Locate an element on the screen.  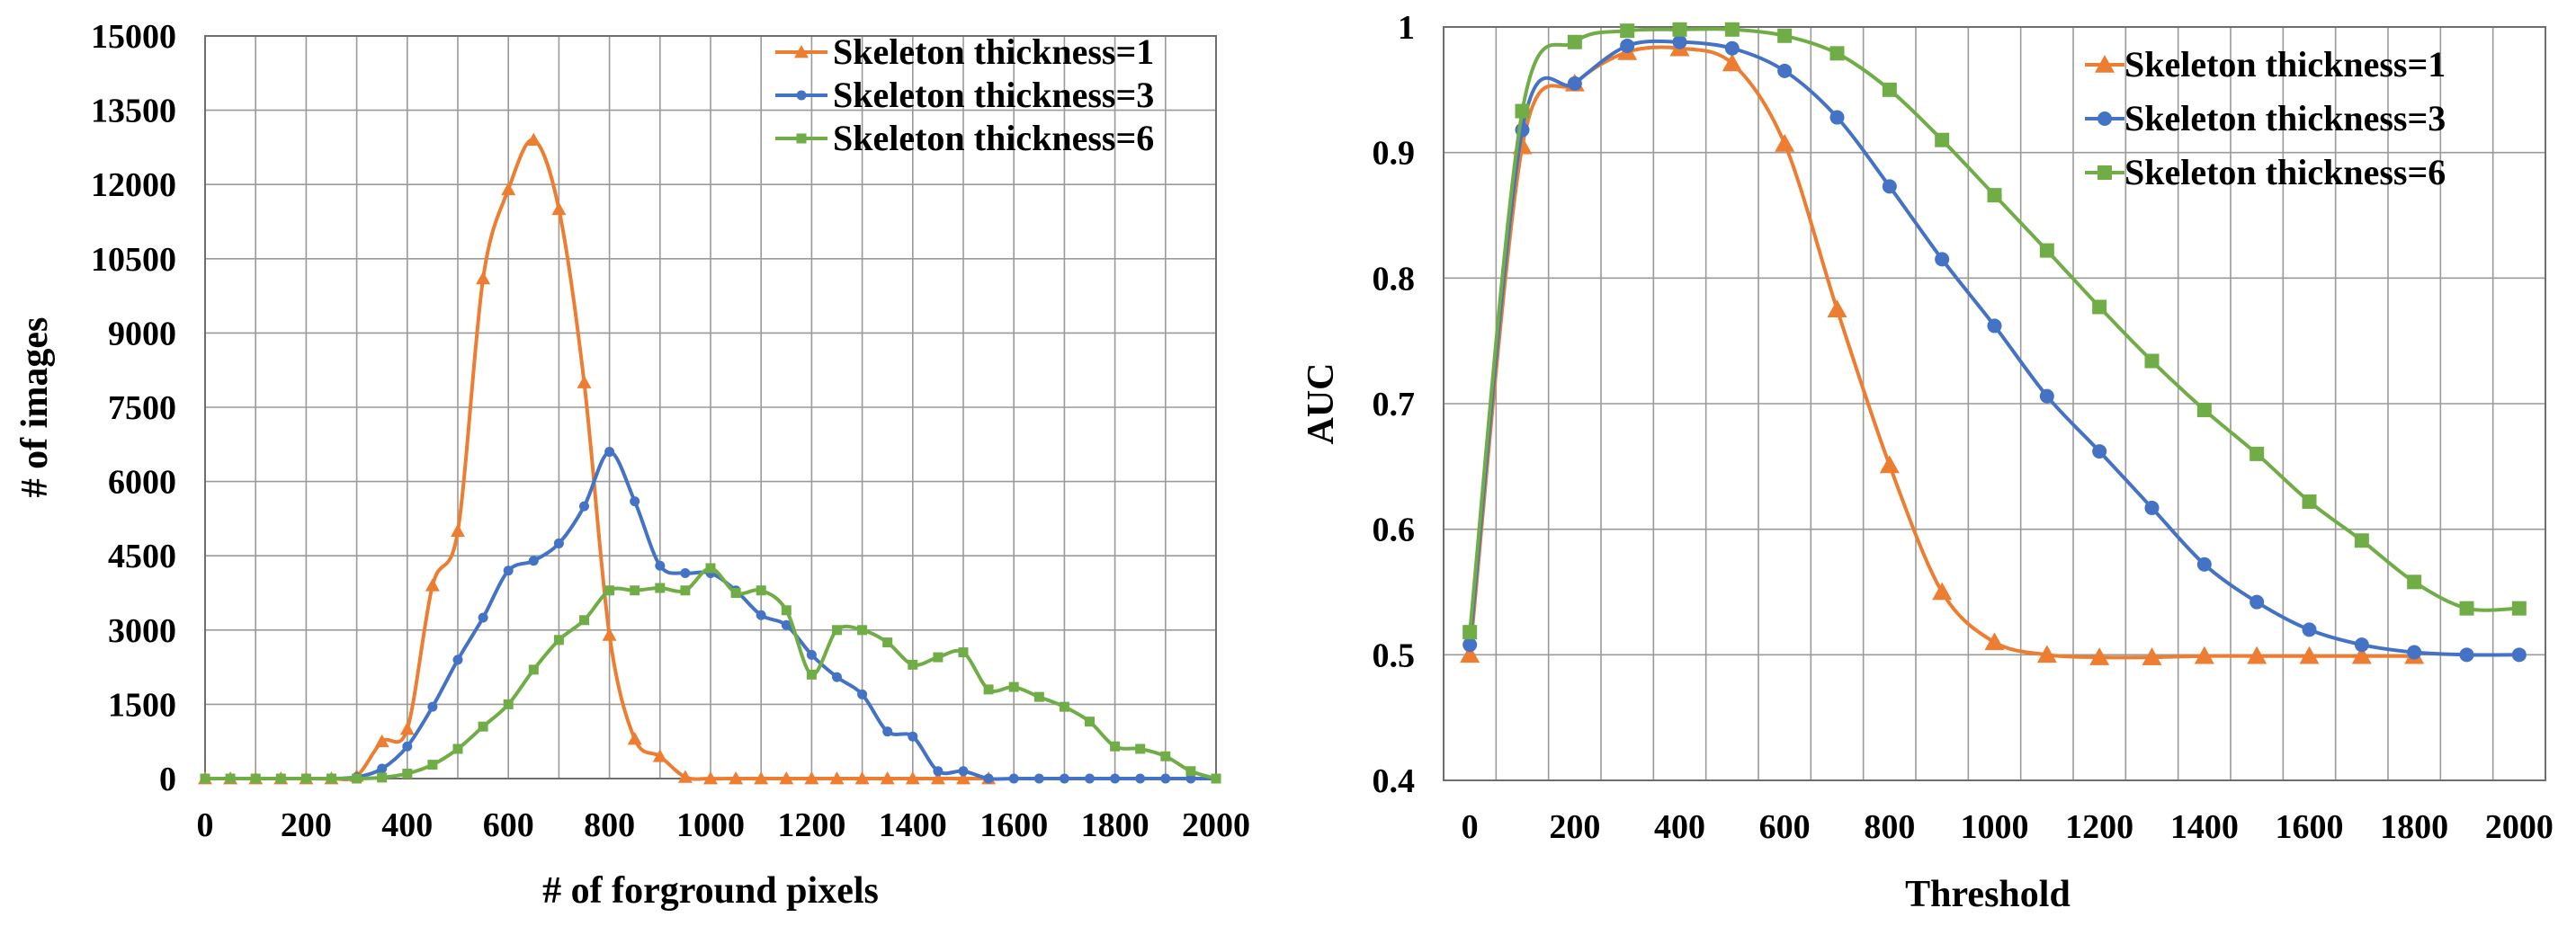
x-tick-labels: 0 200 400 600 800 1000 1200 1400 1600 1800 2000 is located at coordinates (2008, 827).